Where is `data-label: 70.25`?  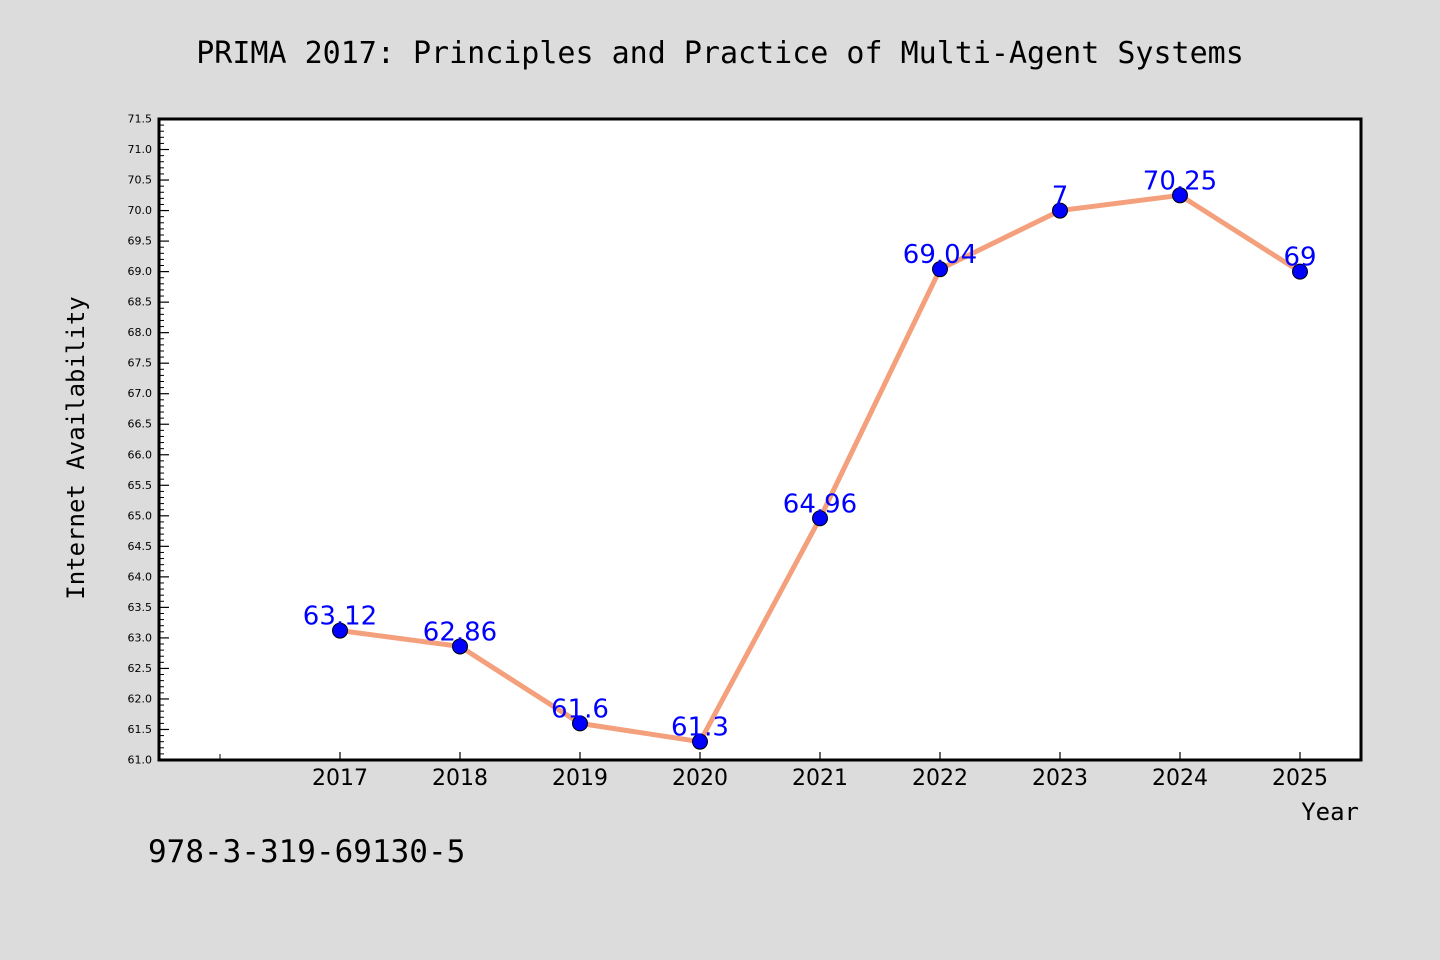 data-label: 70.25 is located at coordinates (1180, 181).